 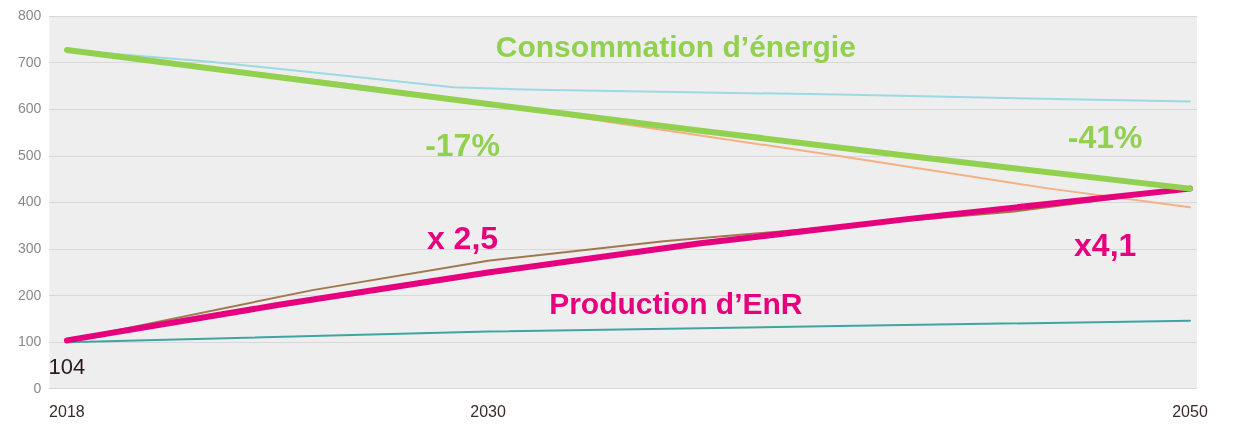 I want to click on y-tick-label: 400, so click(x=30, y=201).